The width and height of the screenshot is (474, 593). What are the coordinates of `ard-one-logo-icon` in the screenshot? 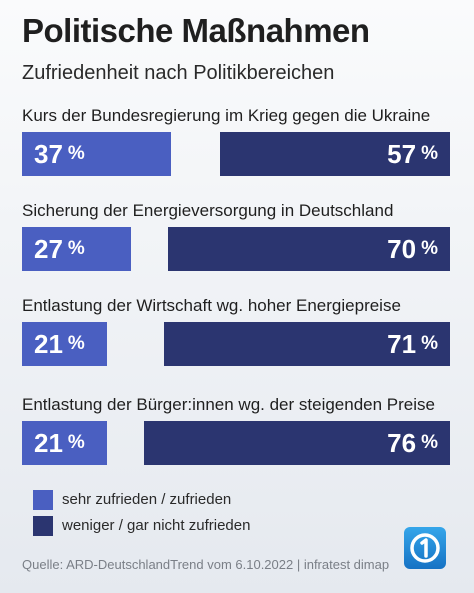 It's located at (425, 548).